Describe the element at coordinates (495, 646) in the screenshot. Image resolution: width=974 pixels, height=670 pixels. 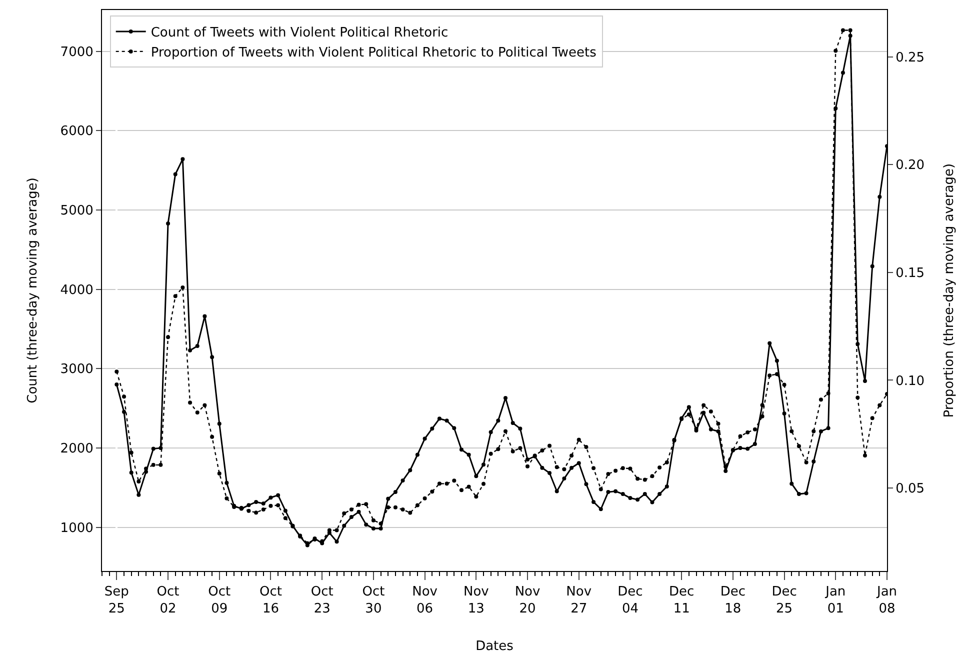
I see `x-axis-title: Dates` at that location.